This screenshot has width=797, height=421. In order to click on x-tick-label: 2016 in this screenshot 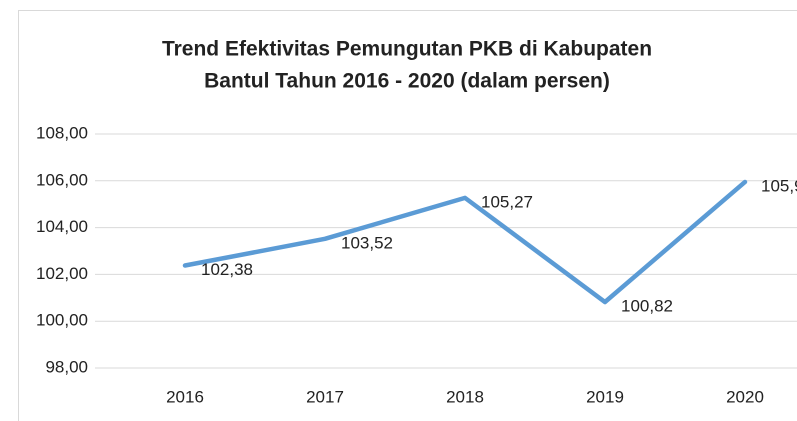, I will do `click(185, 396)`.